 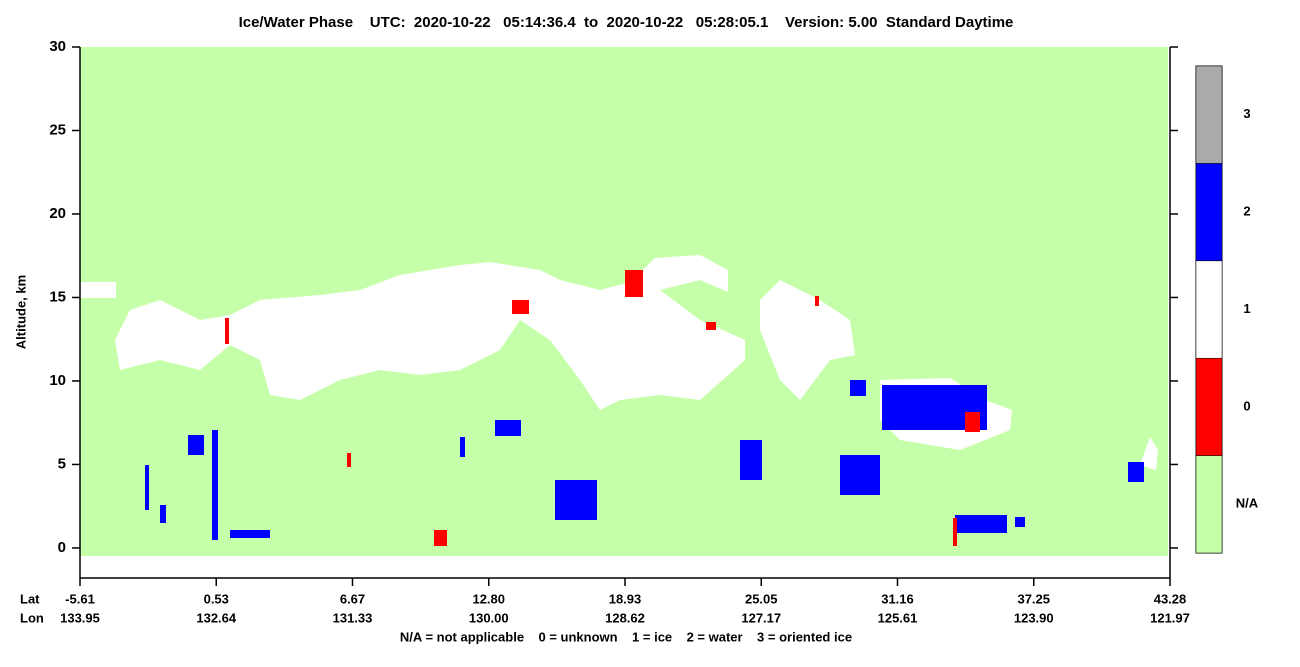 I want to click on colorbar-label: 2, so click(x=1246, y=211).